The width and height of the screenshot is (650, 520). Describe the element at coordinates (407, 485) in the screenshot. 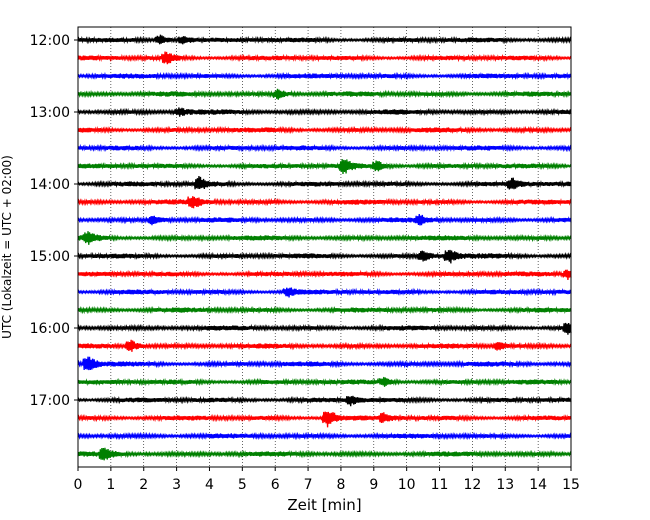

I see `x-tick-label: 10` at that location.